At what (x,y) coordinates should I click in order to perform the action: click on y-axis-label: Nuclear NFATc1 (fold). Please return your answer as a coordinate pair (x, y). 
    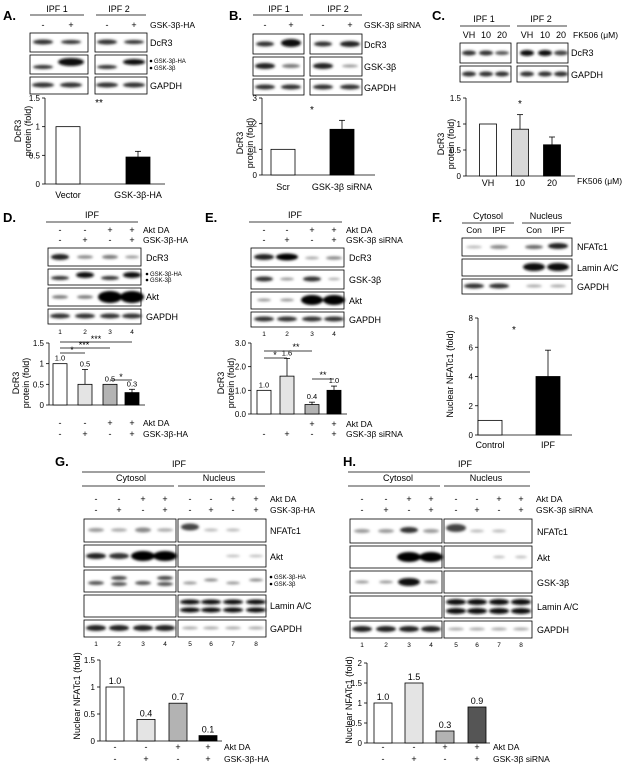
    Looking at the image, I should click on (77, 695).